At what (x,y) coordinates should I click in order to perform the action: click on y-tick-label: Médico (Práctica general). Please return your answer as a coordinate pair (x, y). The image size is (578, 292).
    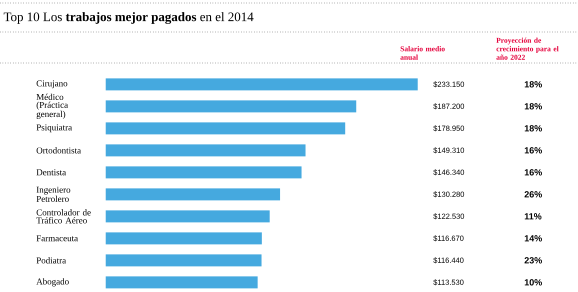
    Looking at the image, I should click on (52, 106).